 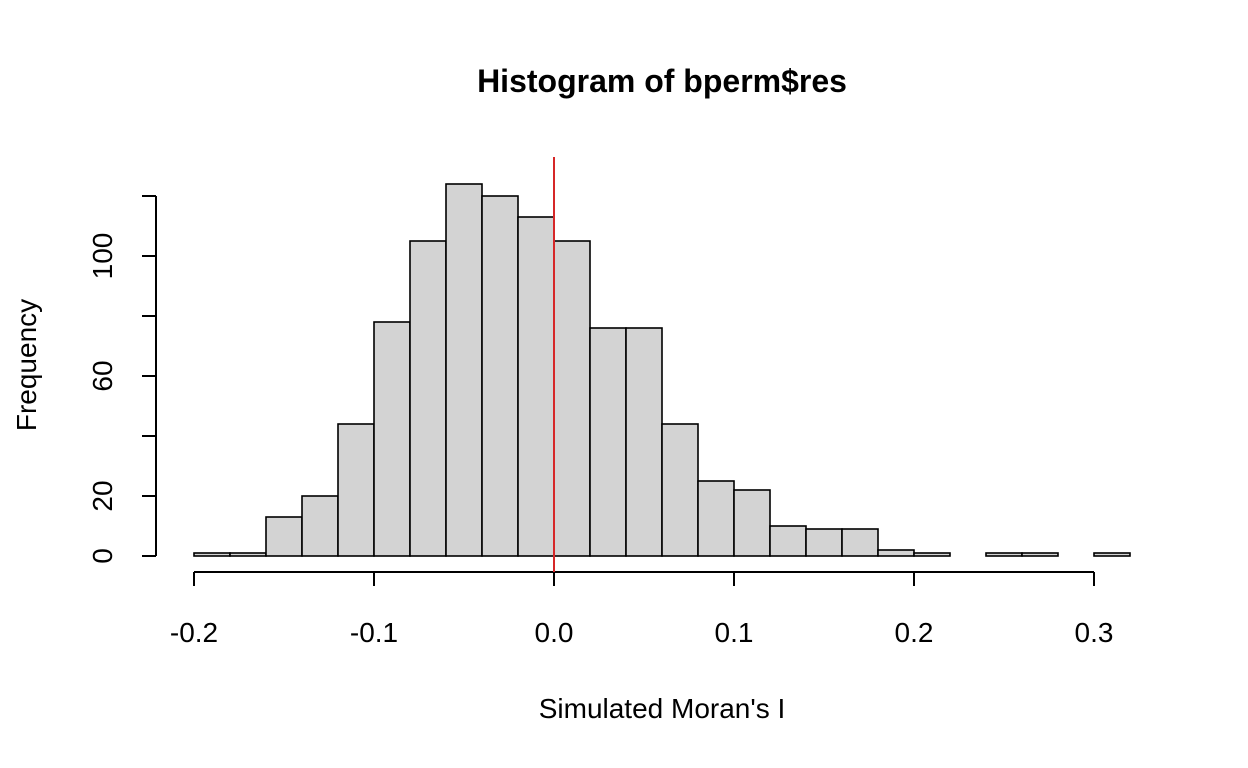 I want to click on x-tick-label: 0.1, so click(x=734, y=632).